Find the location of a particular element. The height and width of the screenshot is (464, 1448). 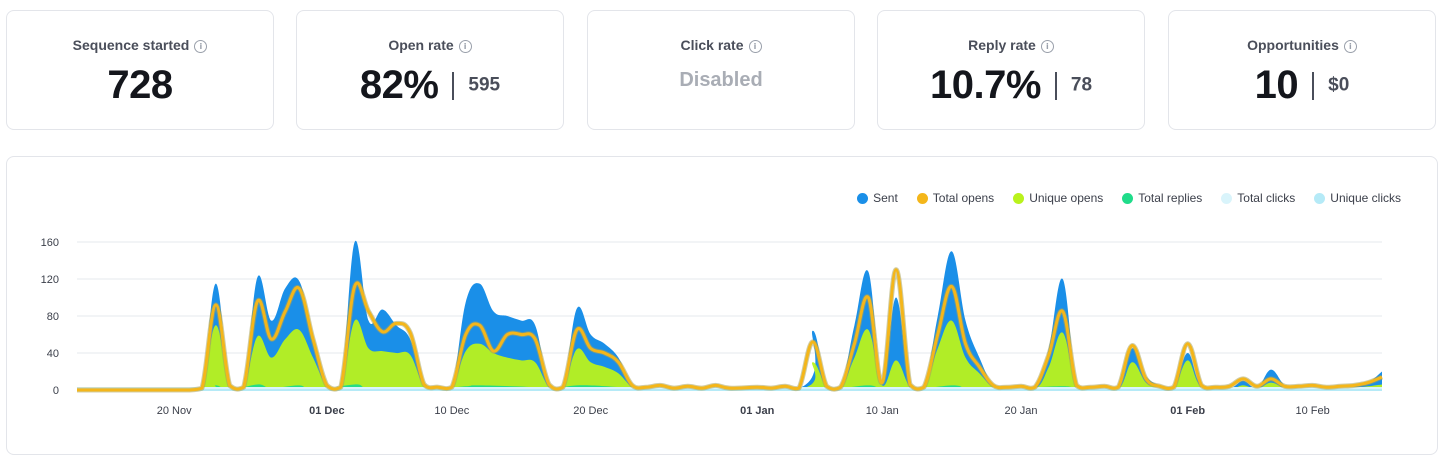

stat-value: 10 is located at coordinates (1276, 85).